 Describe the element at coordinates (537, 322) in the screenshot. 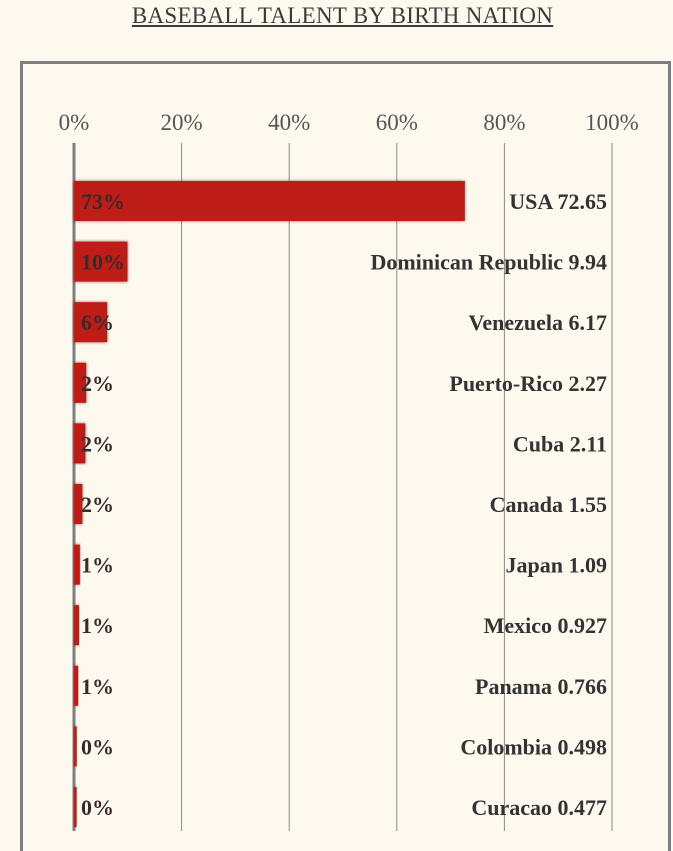

I see `value-label: Venezuela 6.17` at that location.